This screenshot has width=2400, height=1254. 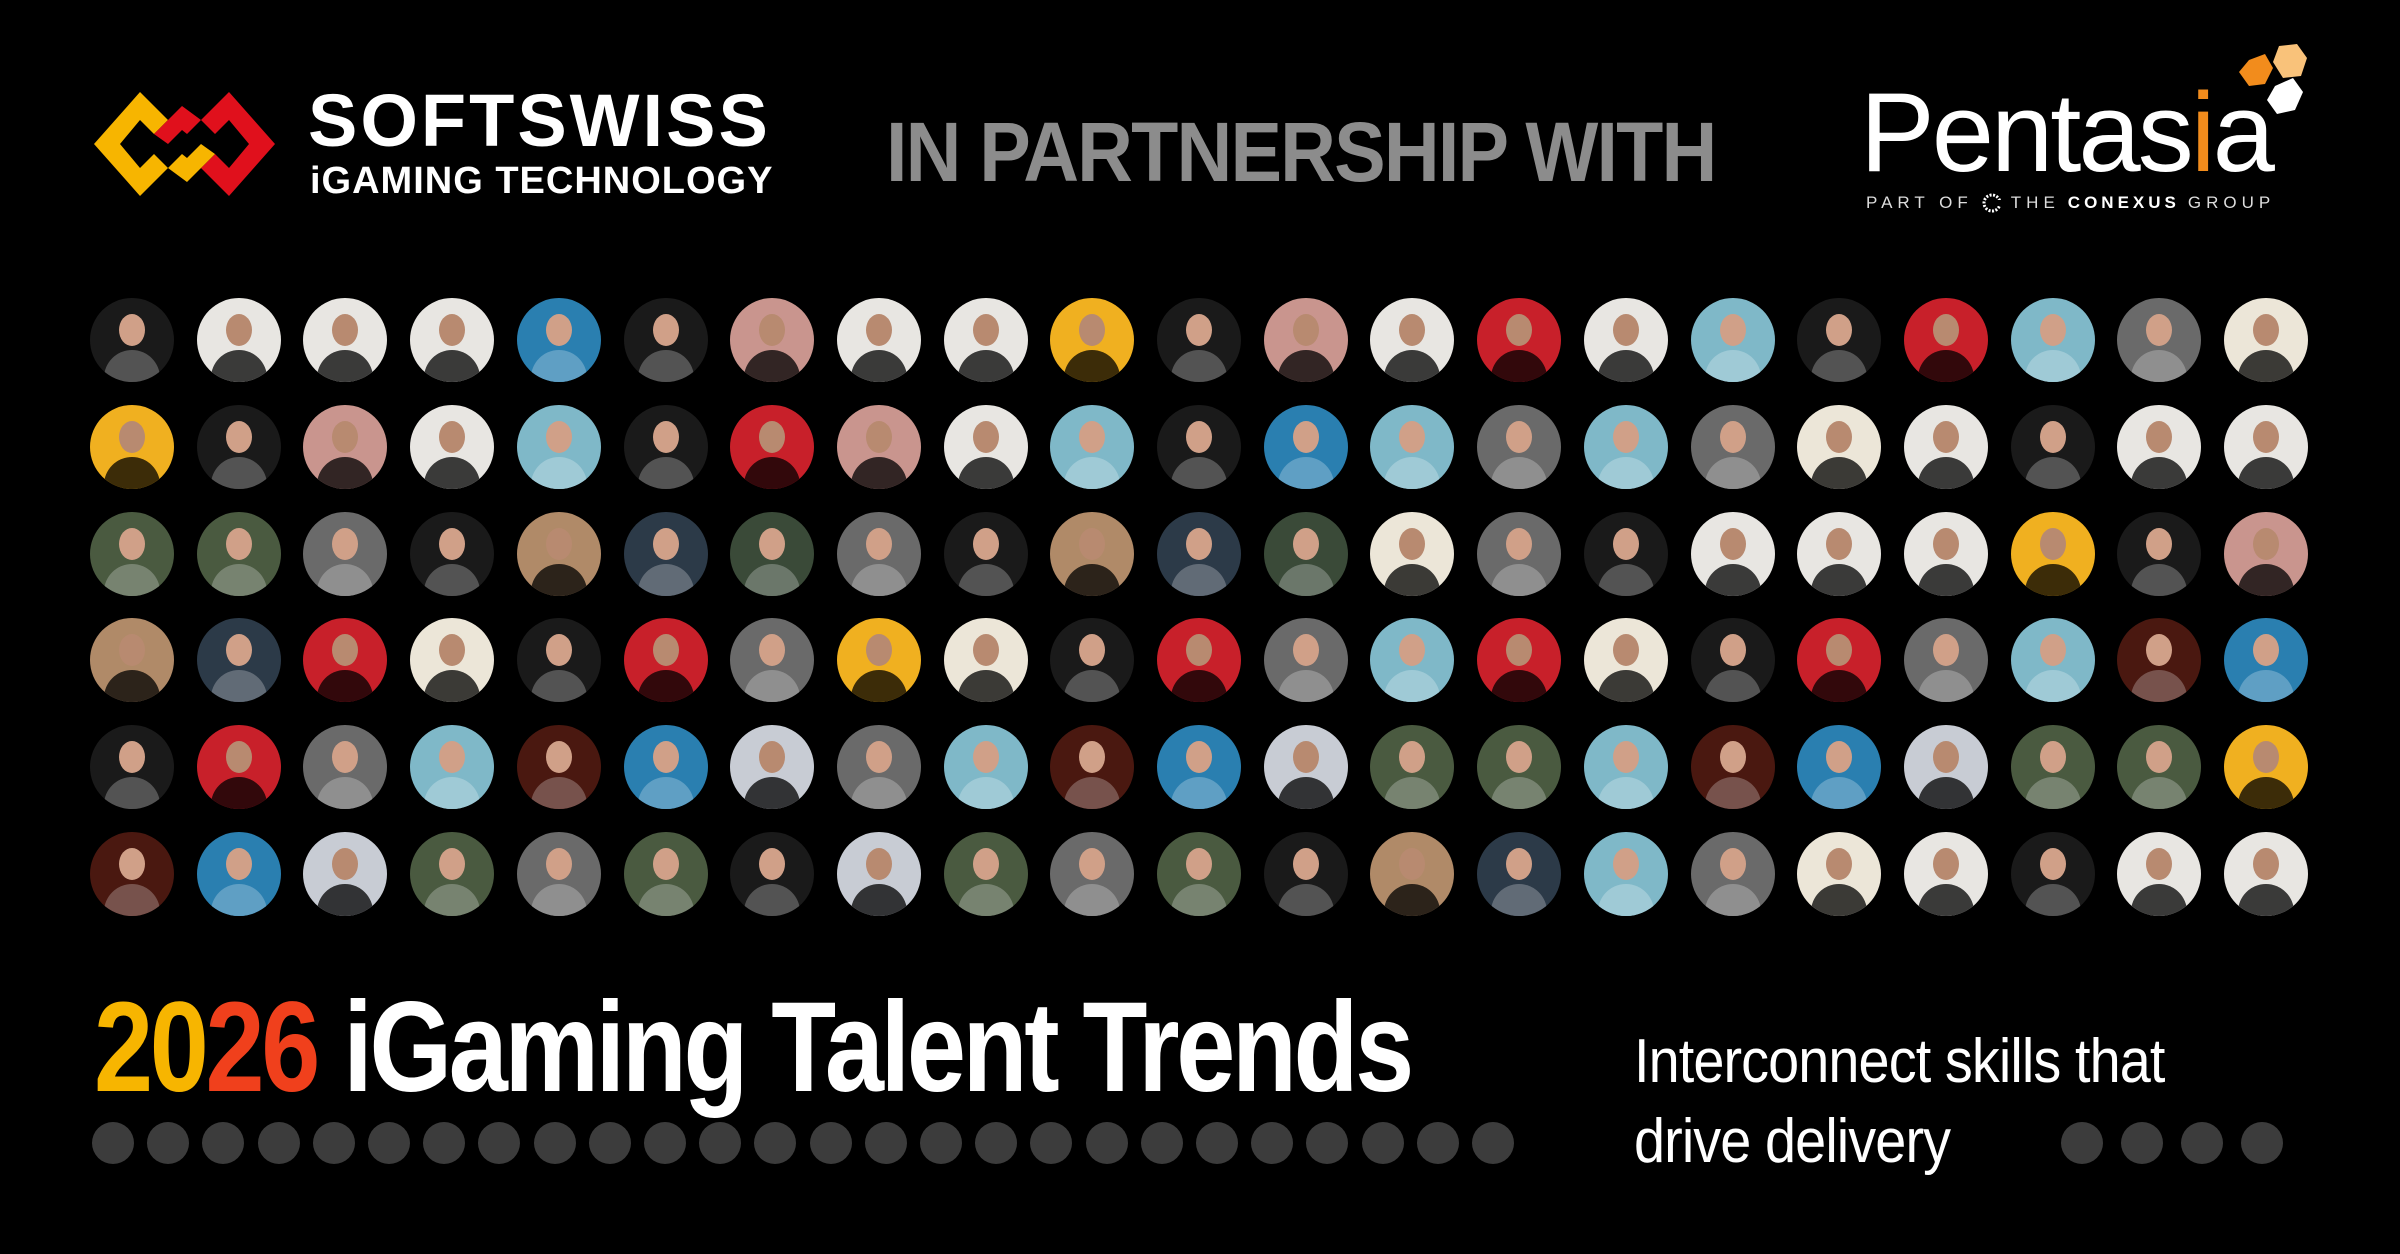 What do you see at coordinates (2243, 132) in the screenshot?
I see `pentasia-name-end: a` at bounding box center [2243, 132].